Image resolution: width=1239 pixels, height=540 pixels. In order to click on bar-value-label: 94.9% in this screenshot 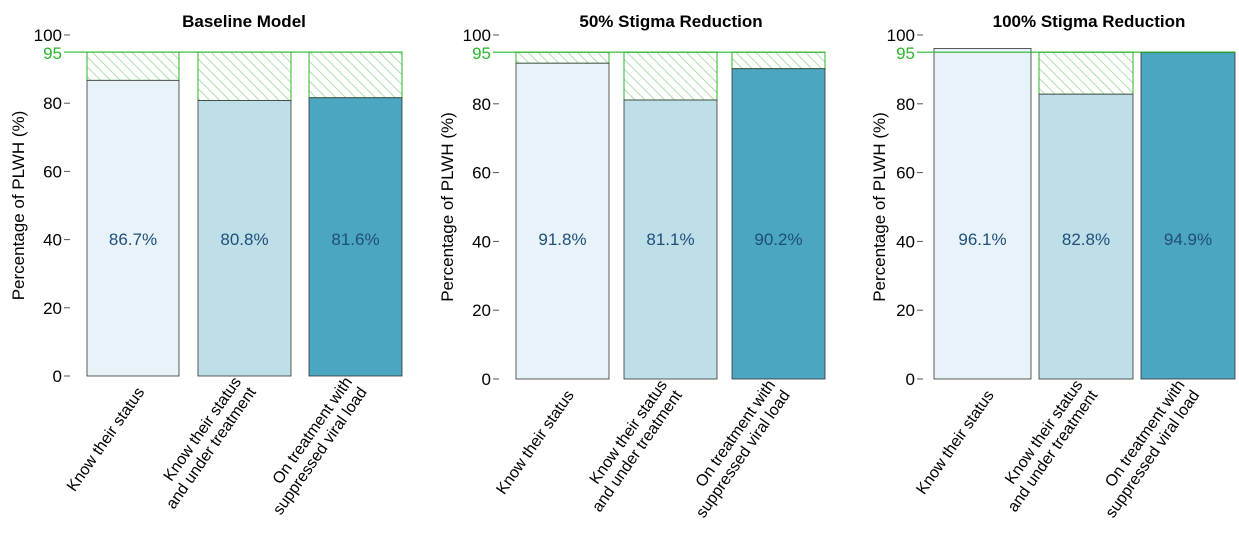, I will do `click(1188, 239)`.